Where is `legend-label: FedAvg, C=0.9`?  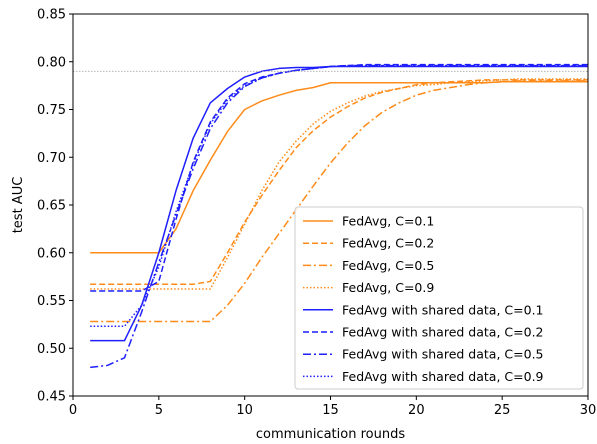 legend-label: FedAvg, C=0.9 is located at coordinates (388, 287).